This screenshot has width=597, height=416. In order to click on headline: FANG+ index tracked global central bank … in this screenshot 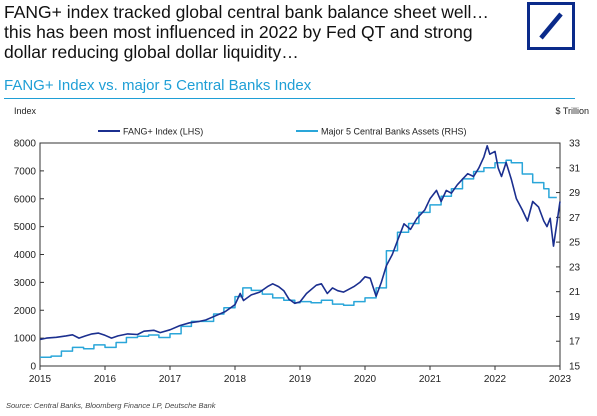, I will do `click(261, 32)`.